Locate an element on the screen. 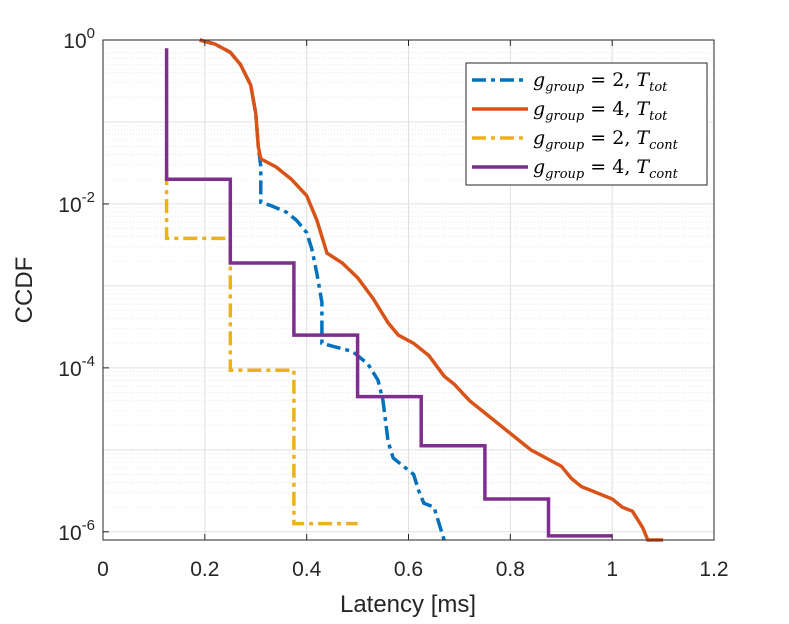  x-tick-label: 0.6 is located at coordinates (408, 569).